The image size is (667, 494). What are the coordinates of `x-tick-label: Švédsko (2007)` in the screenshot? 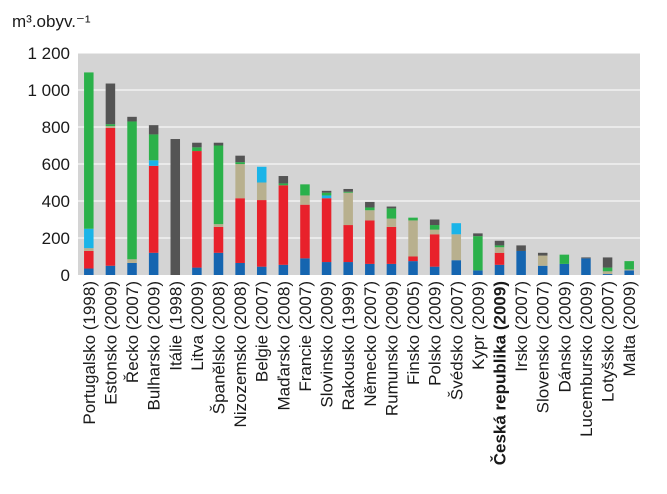 It's located at (456, 340).